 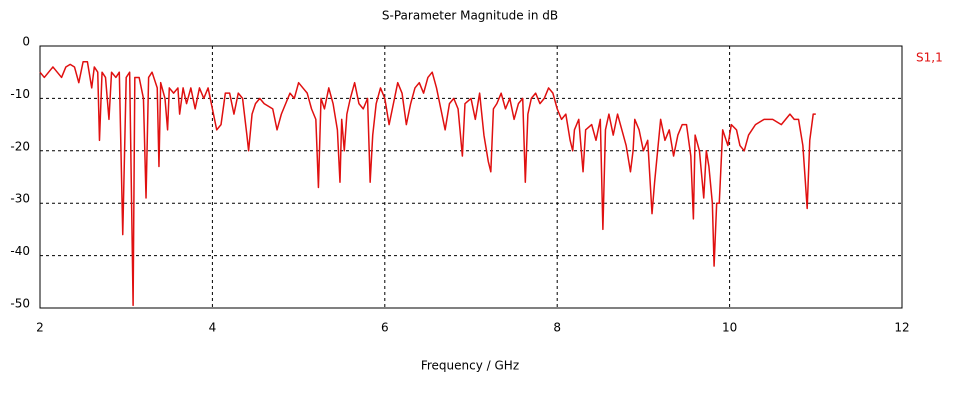 What do you see at coordinates (385, 328) in the screenshot?
I see `x-tick-label: 6` at bounding box center [385, 328].